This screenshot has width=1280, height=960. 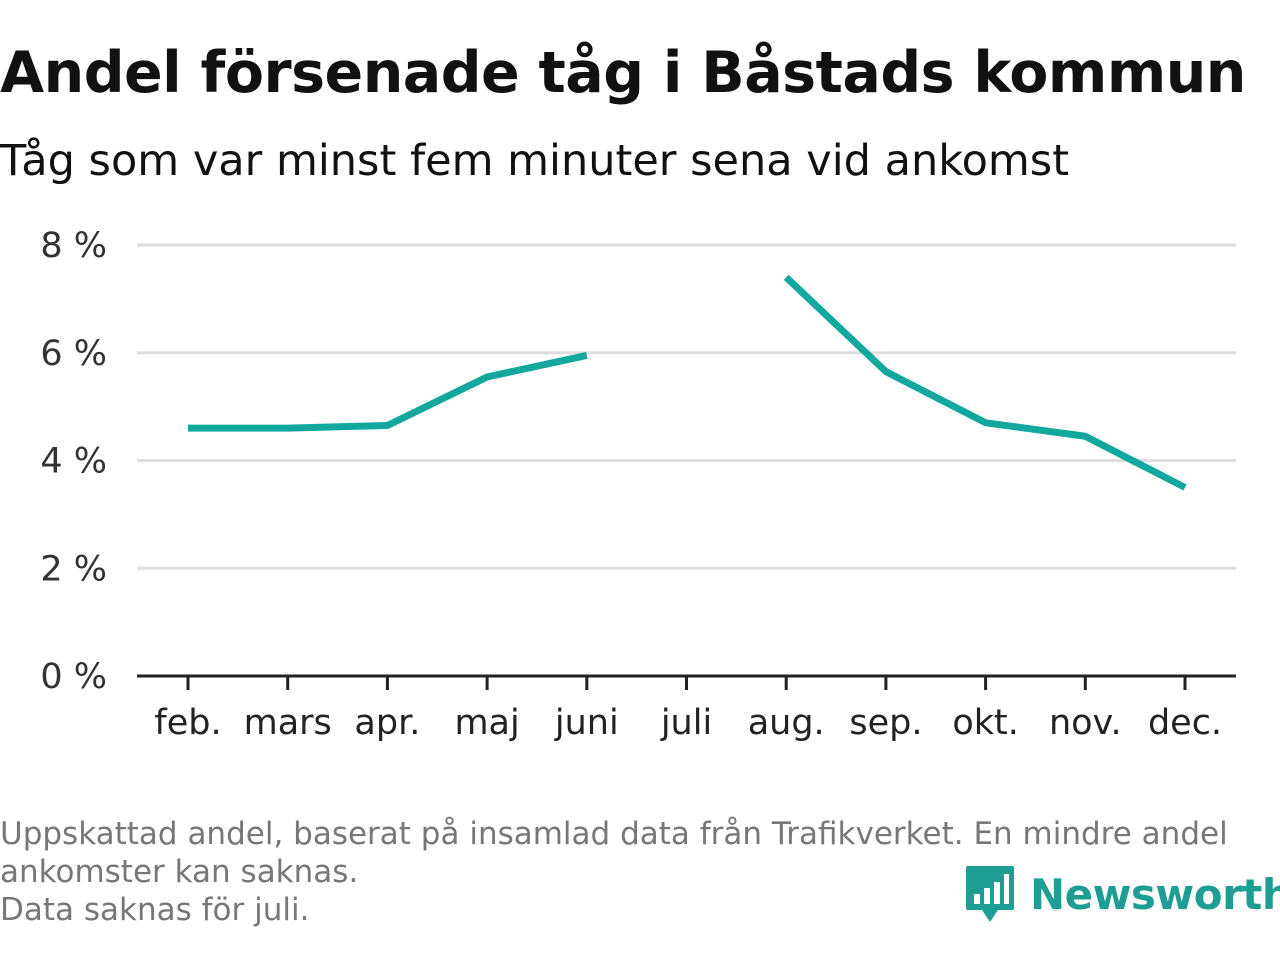 I want to click on newsworthy-chart-icon, so click(x=990, y=894).